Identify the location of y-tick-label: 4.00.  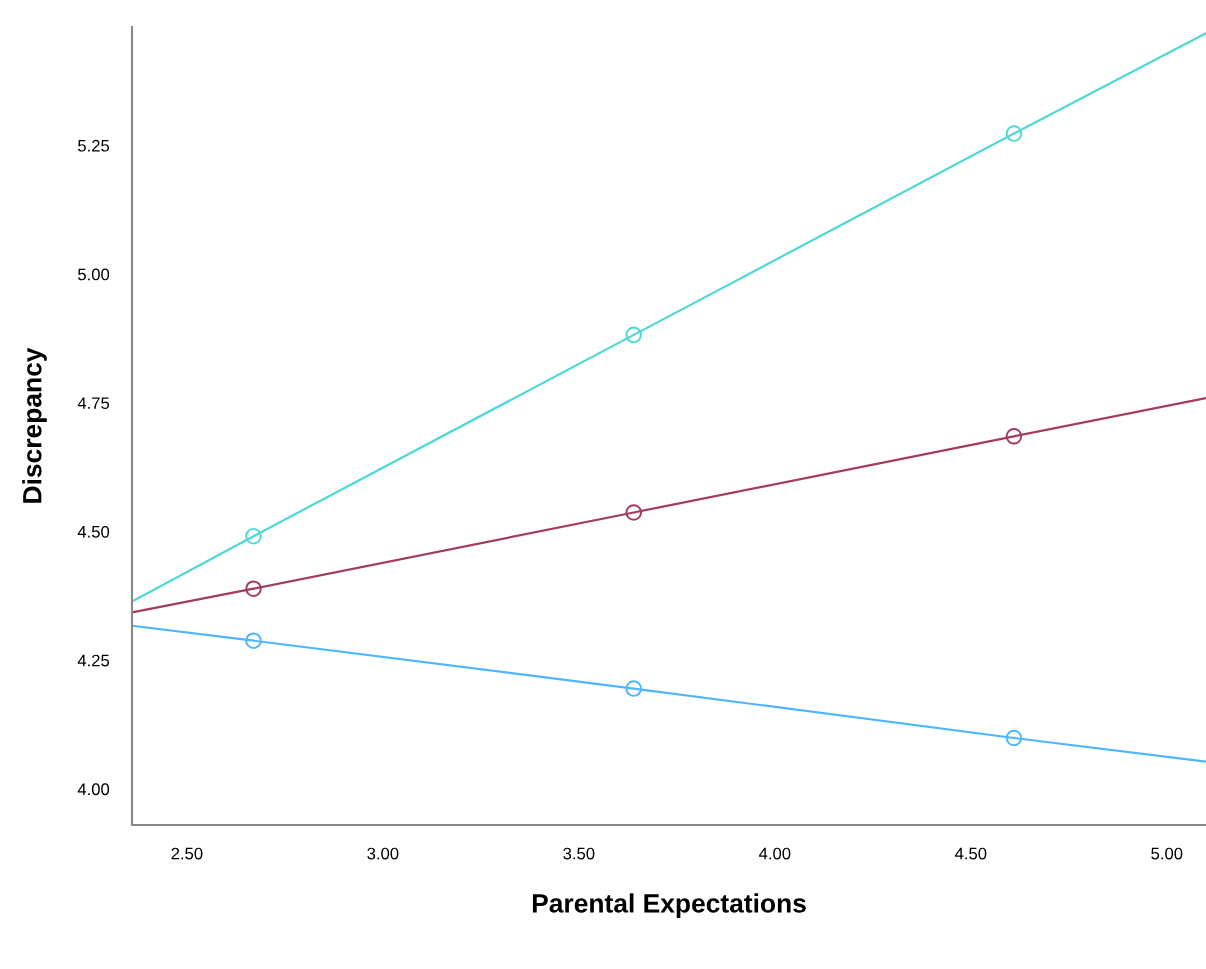
(93, 789).